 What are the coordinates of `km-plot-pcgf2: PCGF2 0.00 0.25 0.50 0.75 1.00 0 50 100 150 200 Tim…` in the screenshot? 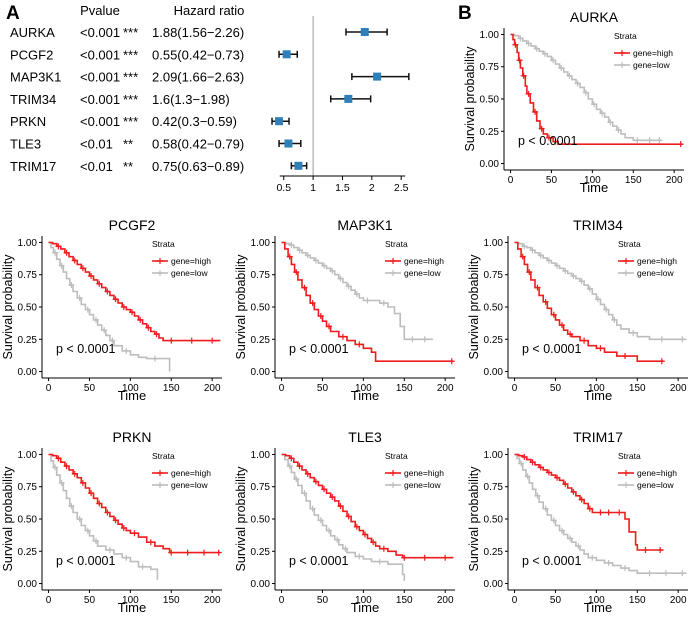 It's located at (111, 310).